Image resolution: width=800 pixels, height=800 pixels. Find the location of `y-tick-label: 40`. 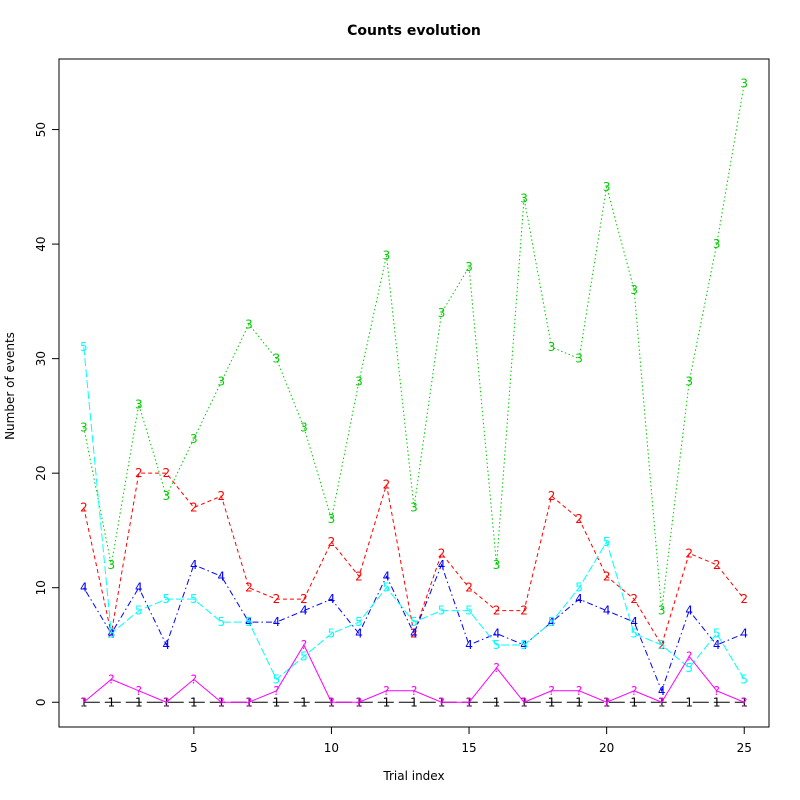

y-tick-label: 40 is located at coordinates (41, 243).